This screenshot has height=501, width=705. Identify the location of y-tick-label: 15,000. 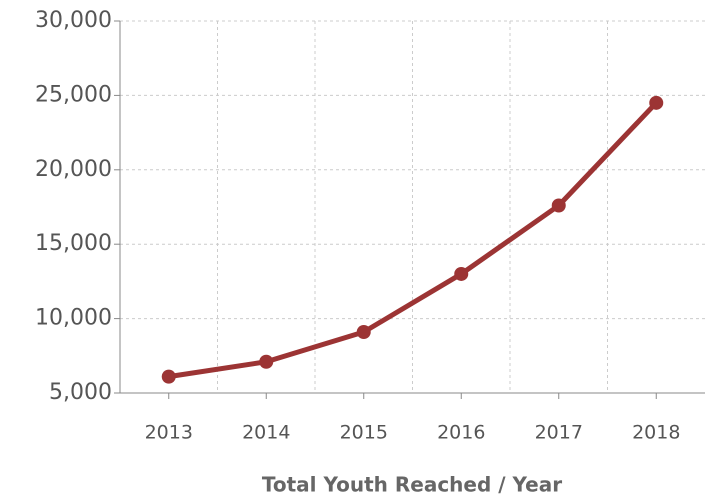
(73, 243).